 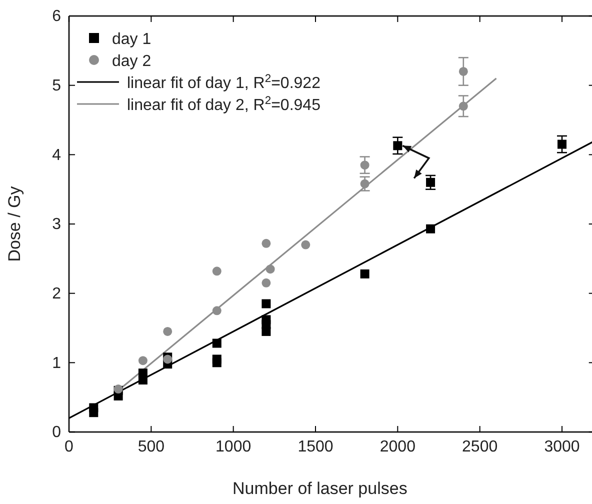 I want to click on x-tick-label: 3000, so click(x=562, y=447).